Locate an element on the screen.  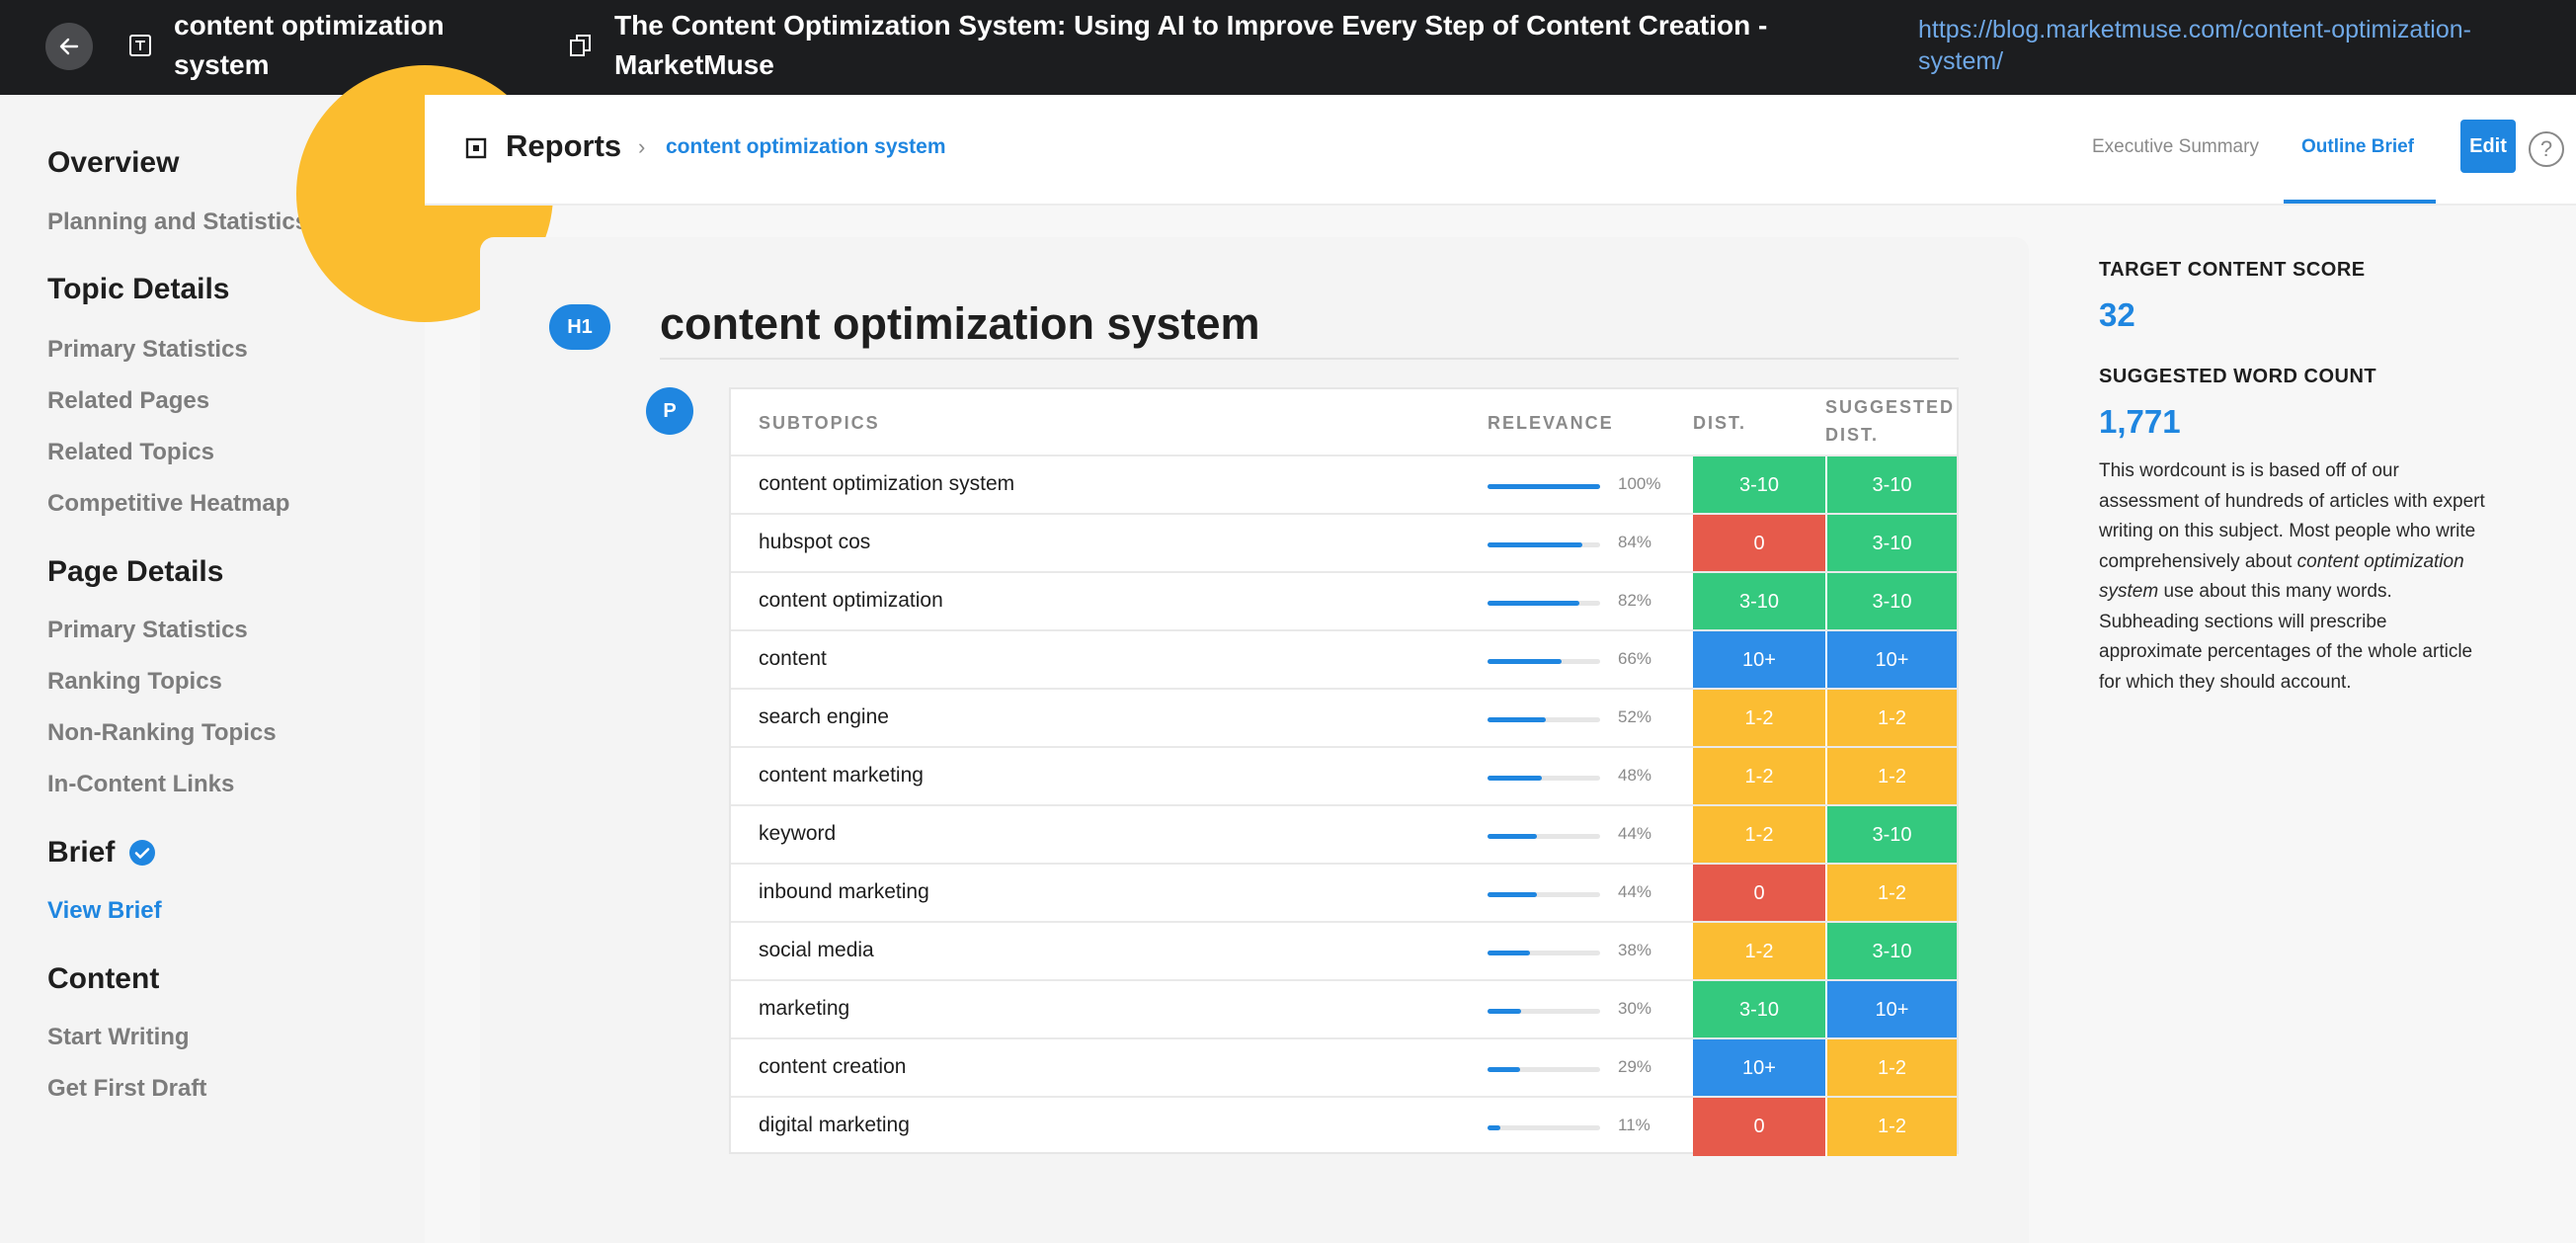
table-row: hubspot cos 84% 0 3-10 is located at coordinates (1344, 543).